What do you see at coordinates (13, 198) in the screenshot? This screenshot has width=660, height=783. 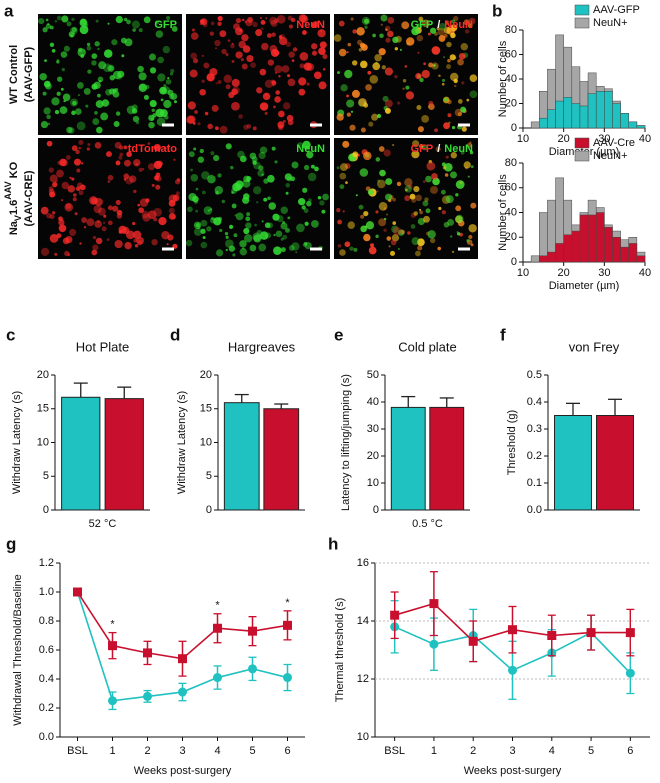 I see `row-label: NaV1.6AAV KO` at bounding box center [13, 198].